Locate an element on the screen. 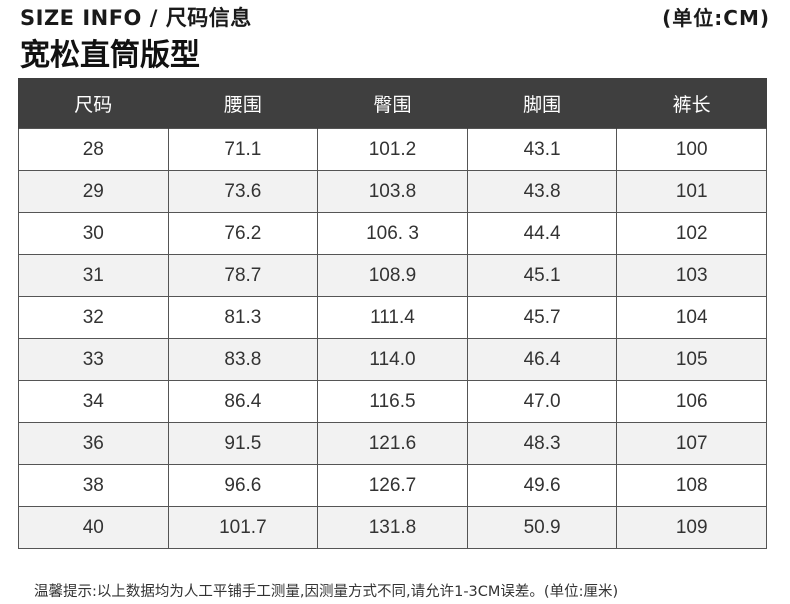  unit-label: (单位:CM) is located at coordinates (716, 18).